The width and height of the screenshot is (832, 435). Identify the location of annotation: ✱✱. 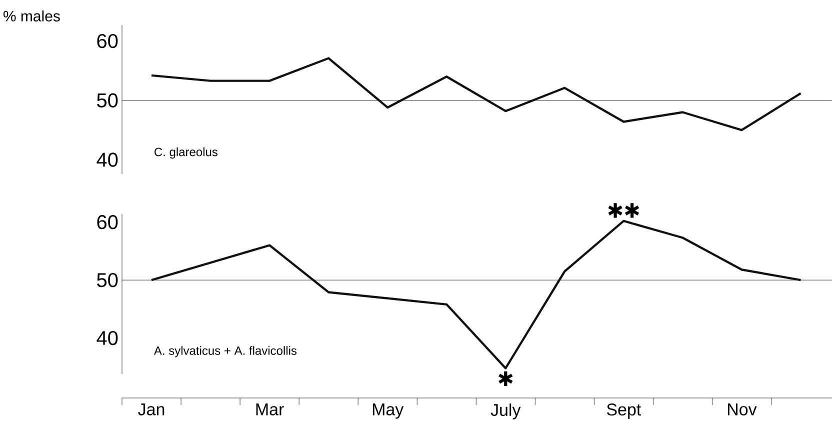
(624, 210).